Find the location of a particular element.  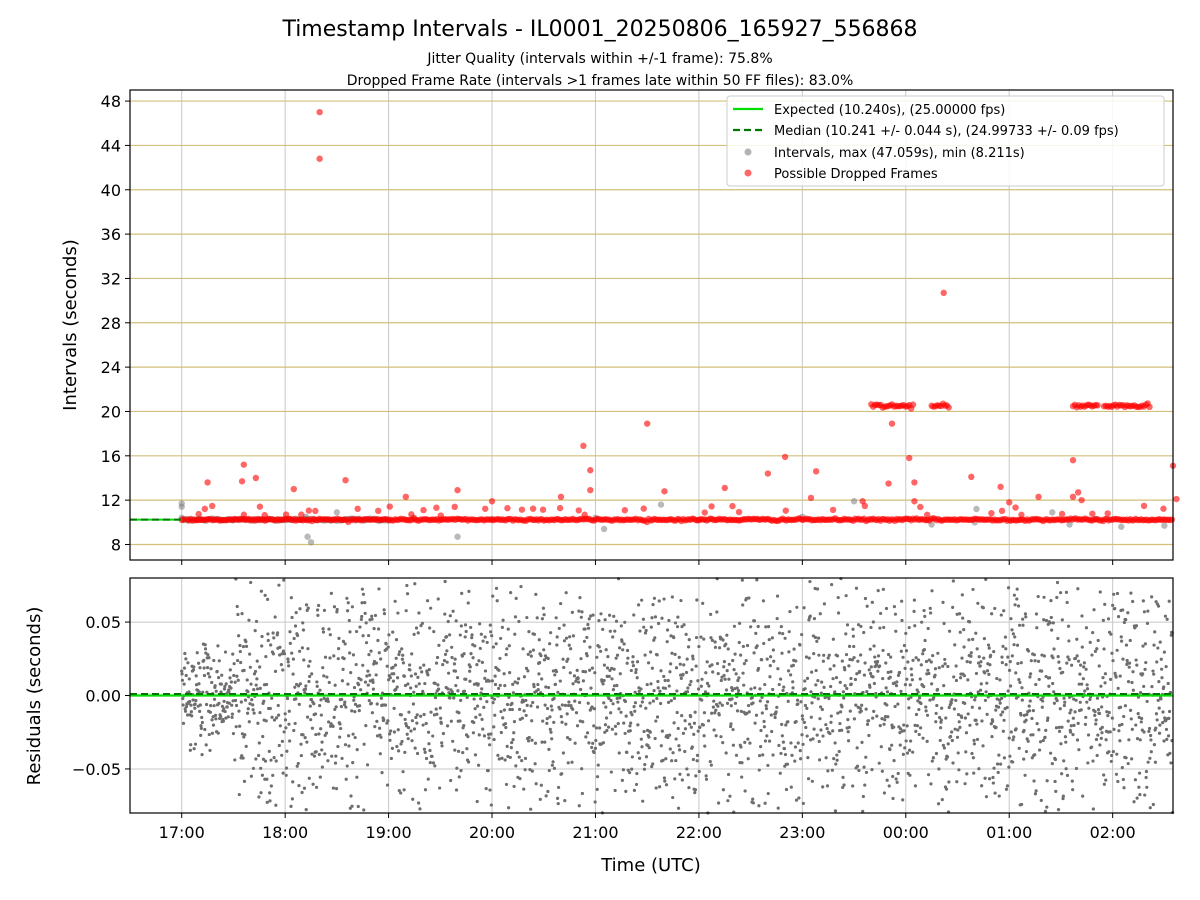

x-tick-label: 02:00 is located at coordinates (1113, 832).